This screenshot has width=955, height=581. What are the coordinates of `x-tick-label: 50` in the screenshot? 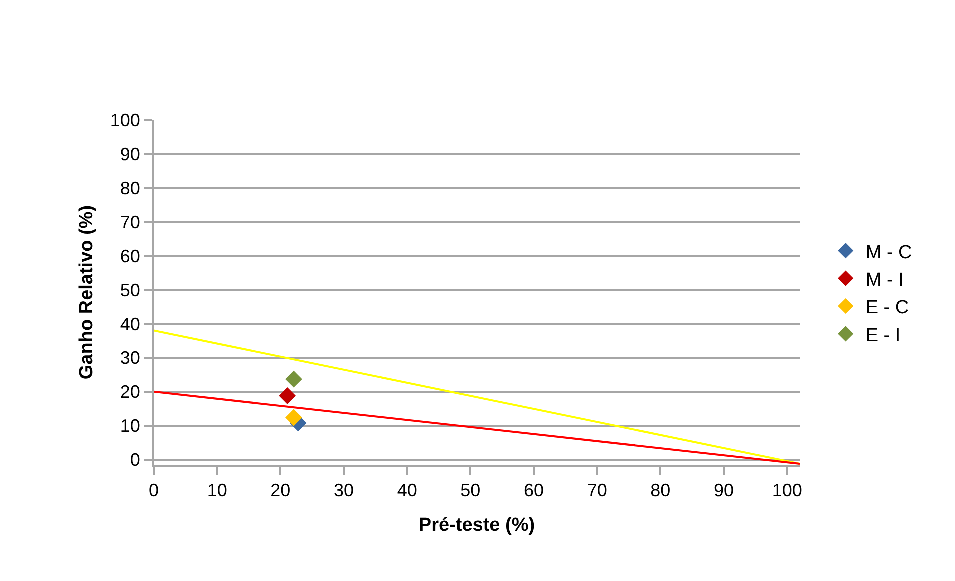 It's located at (470, 490).